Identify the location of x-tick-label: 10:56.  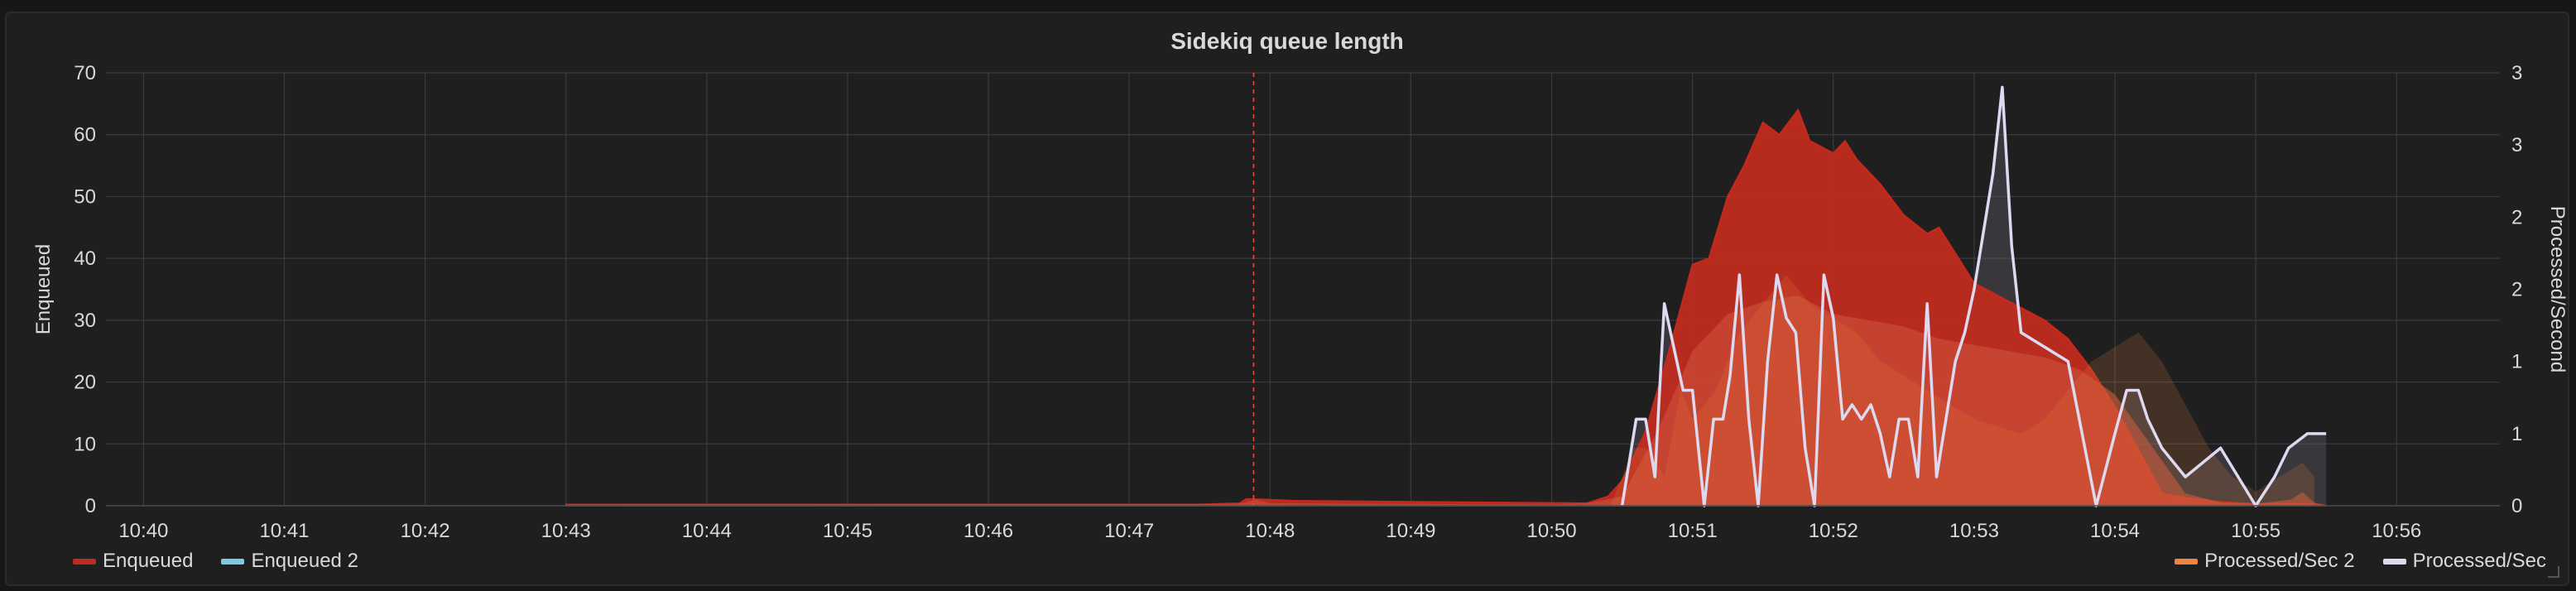
(2396, 531).